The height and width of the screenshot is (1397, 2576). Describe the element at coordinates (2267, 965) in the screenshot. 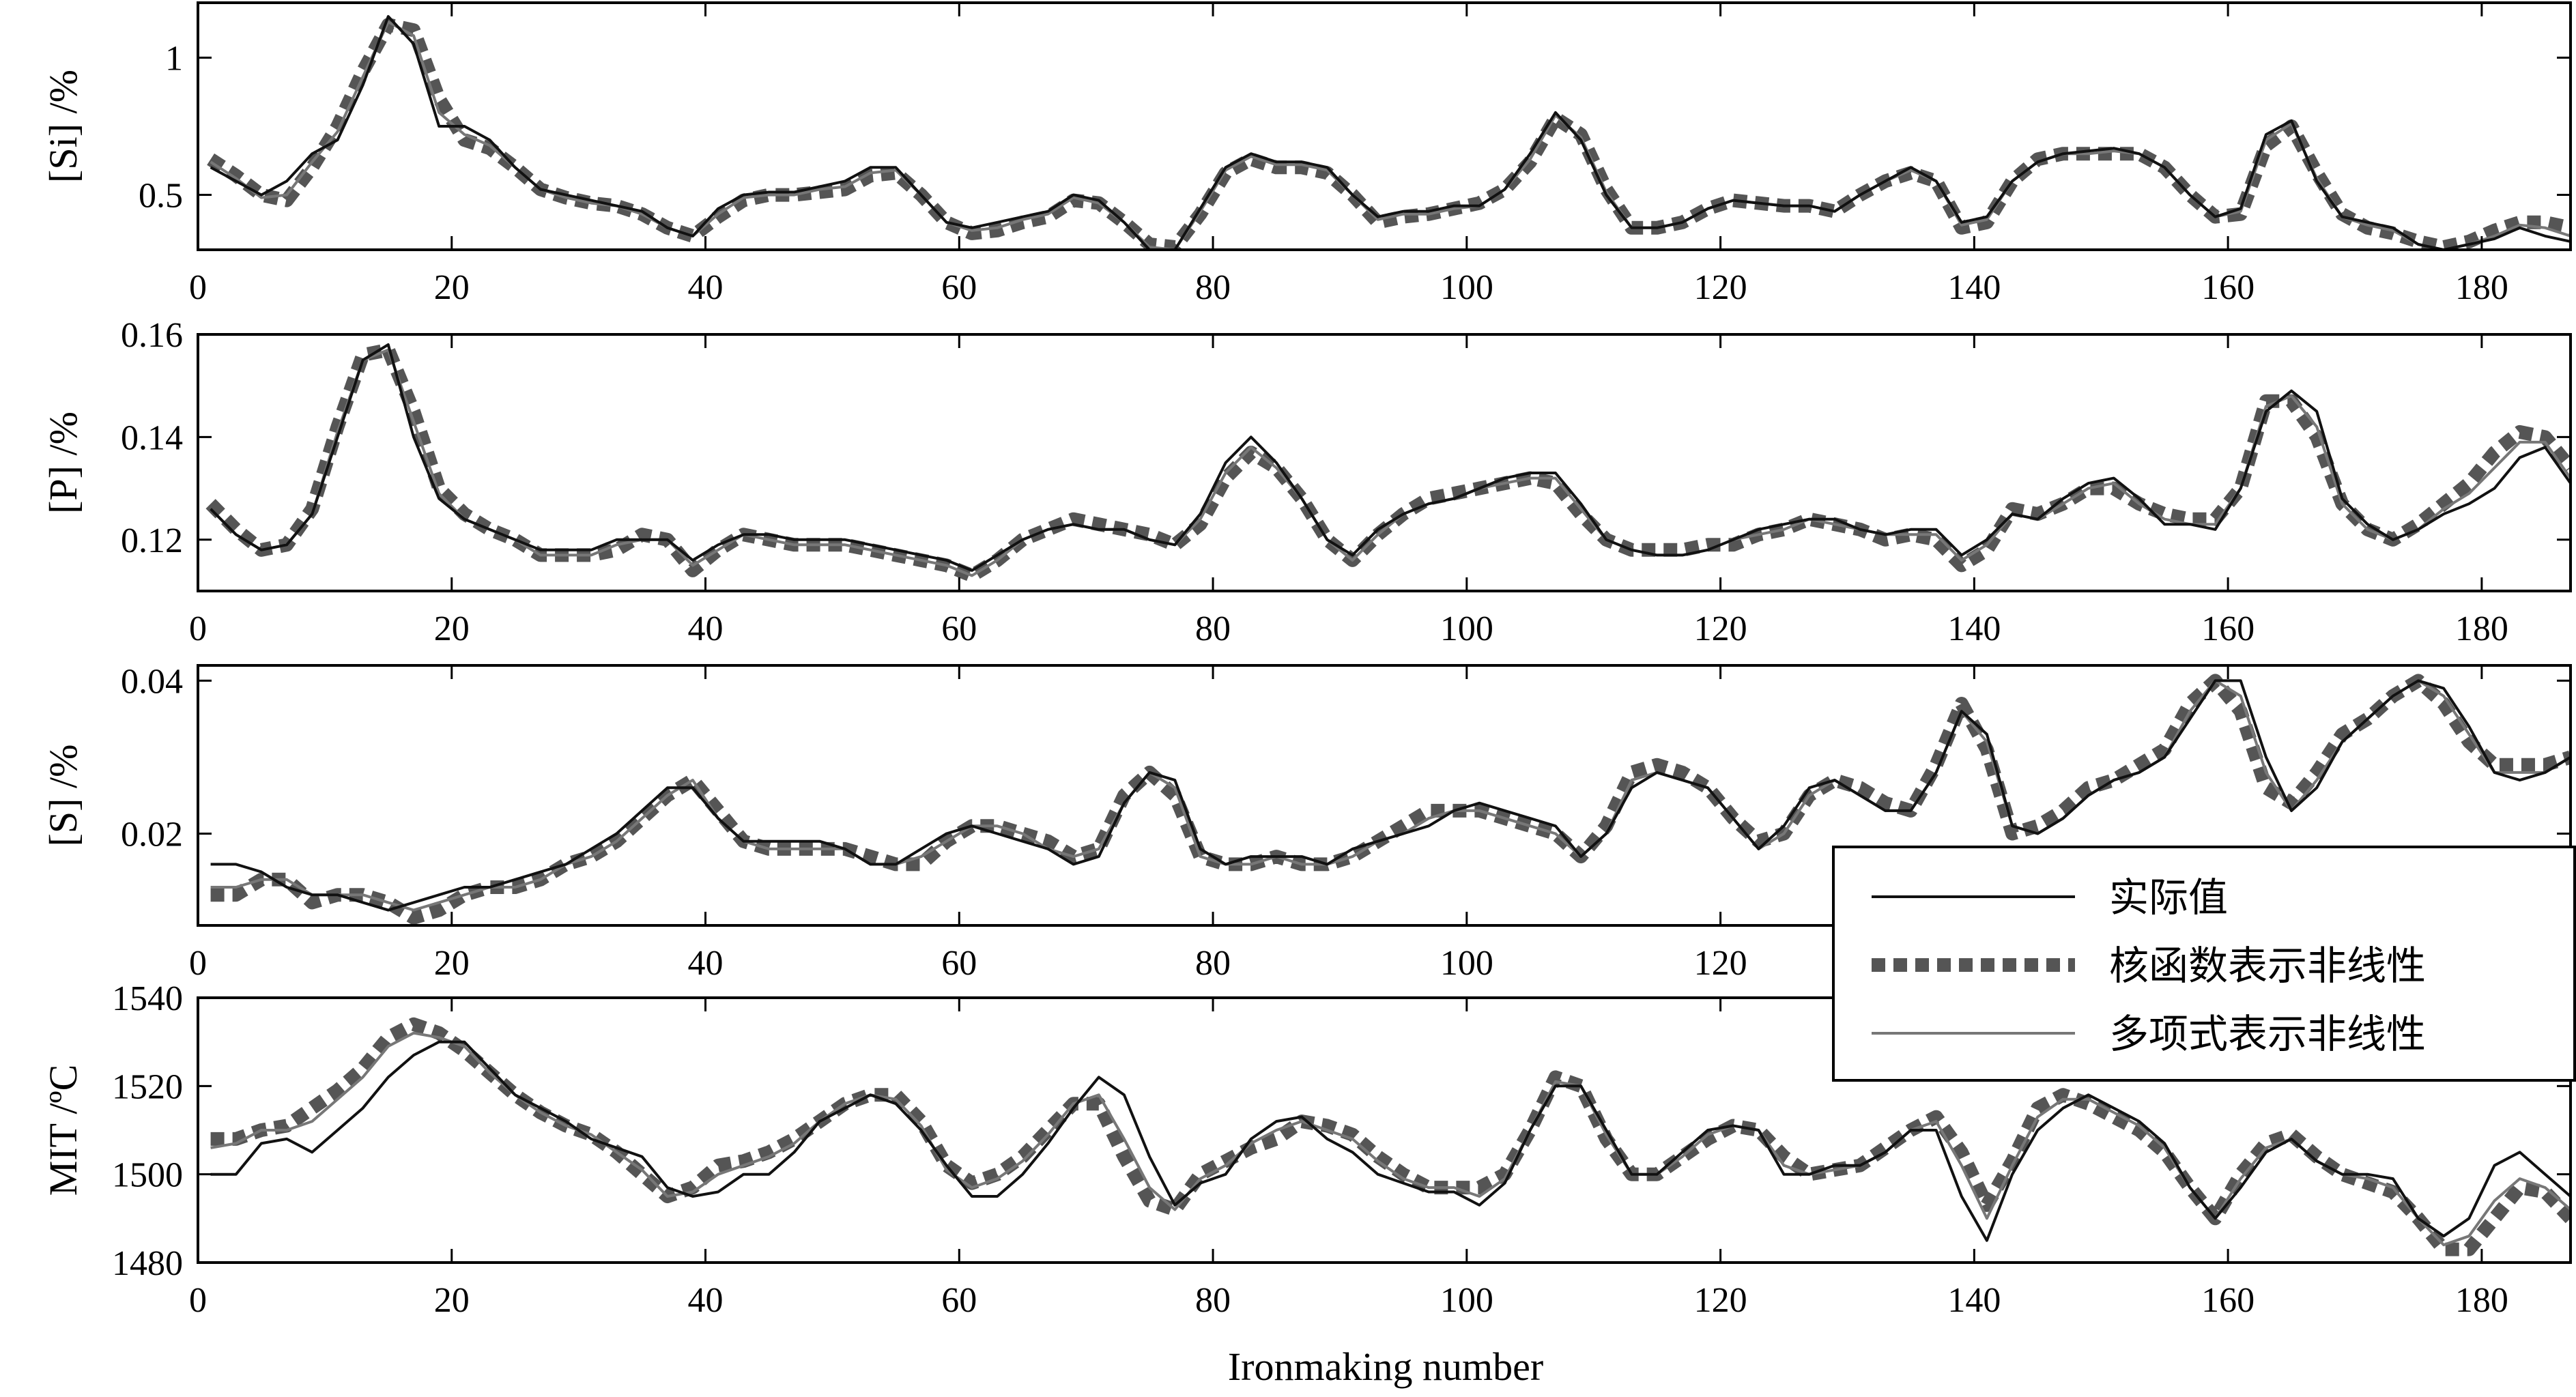

I see `legend-label-kernel: 核函数表示非线性` at that location.